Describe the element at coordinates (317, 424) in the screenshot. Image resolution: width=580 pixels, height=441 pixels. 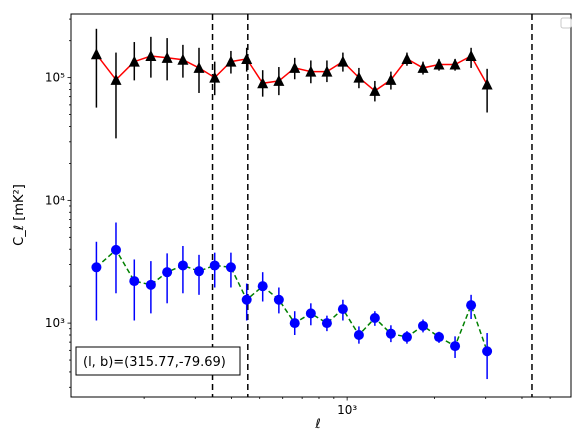
I see `x-axis-label: ℓ` at that location.